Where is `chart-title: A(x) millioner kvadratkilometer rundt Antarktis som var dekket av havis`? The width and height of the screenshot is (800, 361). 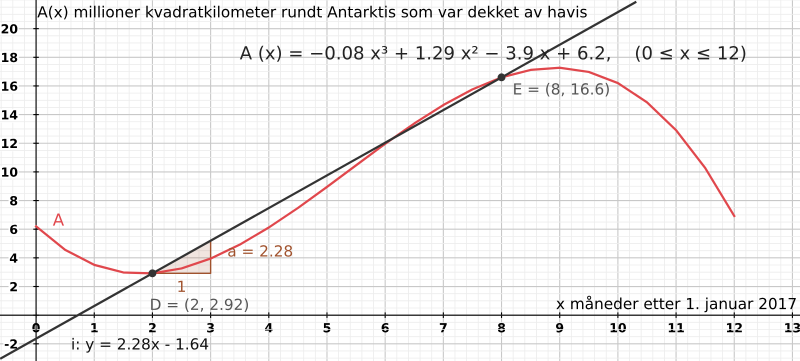 chart-title: A(x) millioner kvadratkilometer rundt Antarktis som var dekket av havis is located at coordinates (312, 13).